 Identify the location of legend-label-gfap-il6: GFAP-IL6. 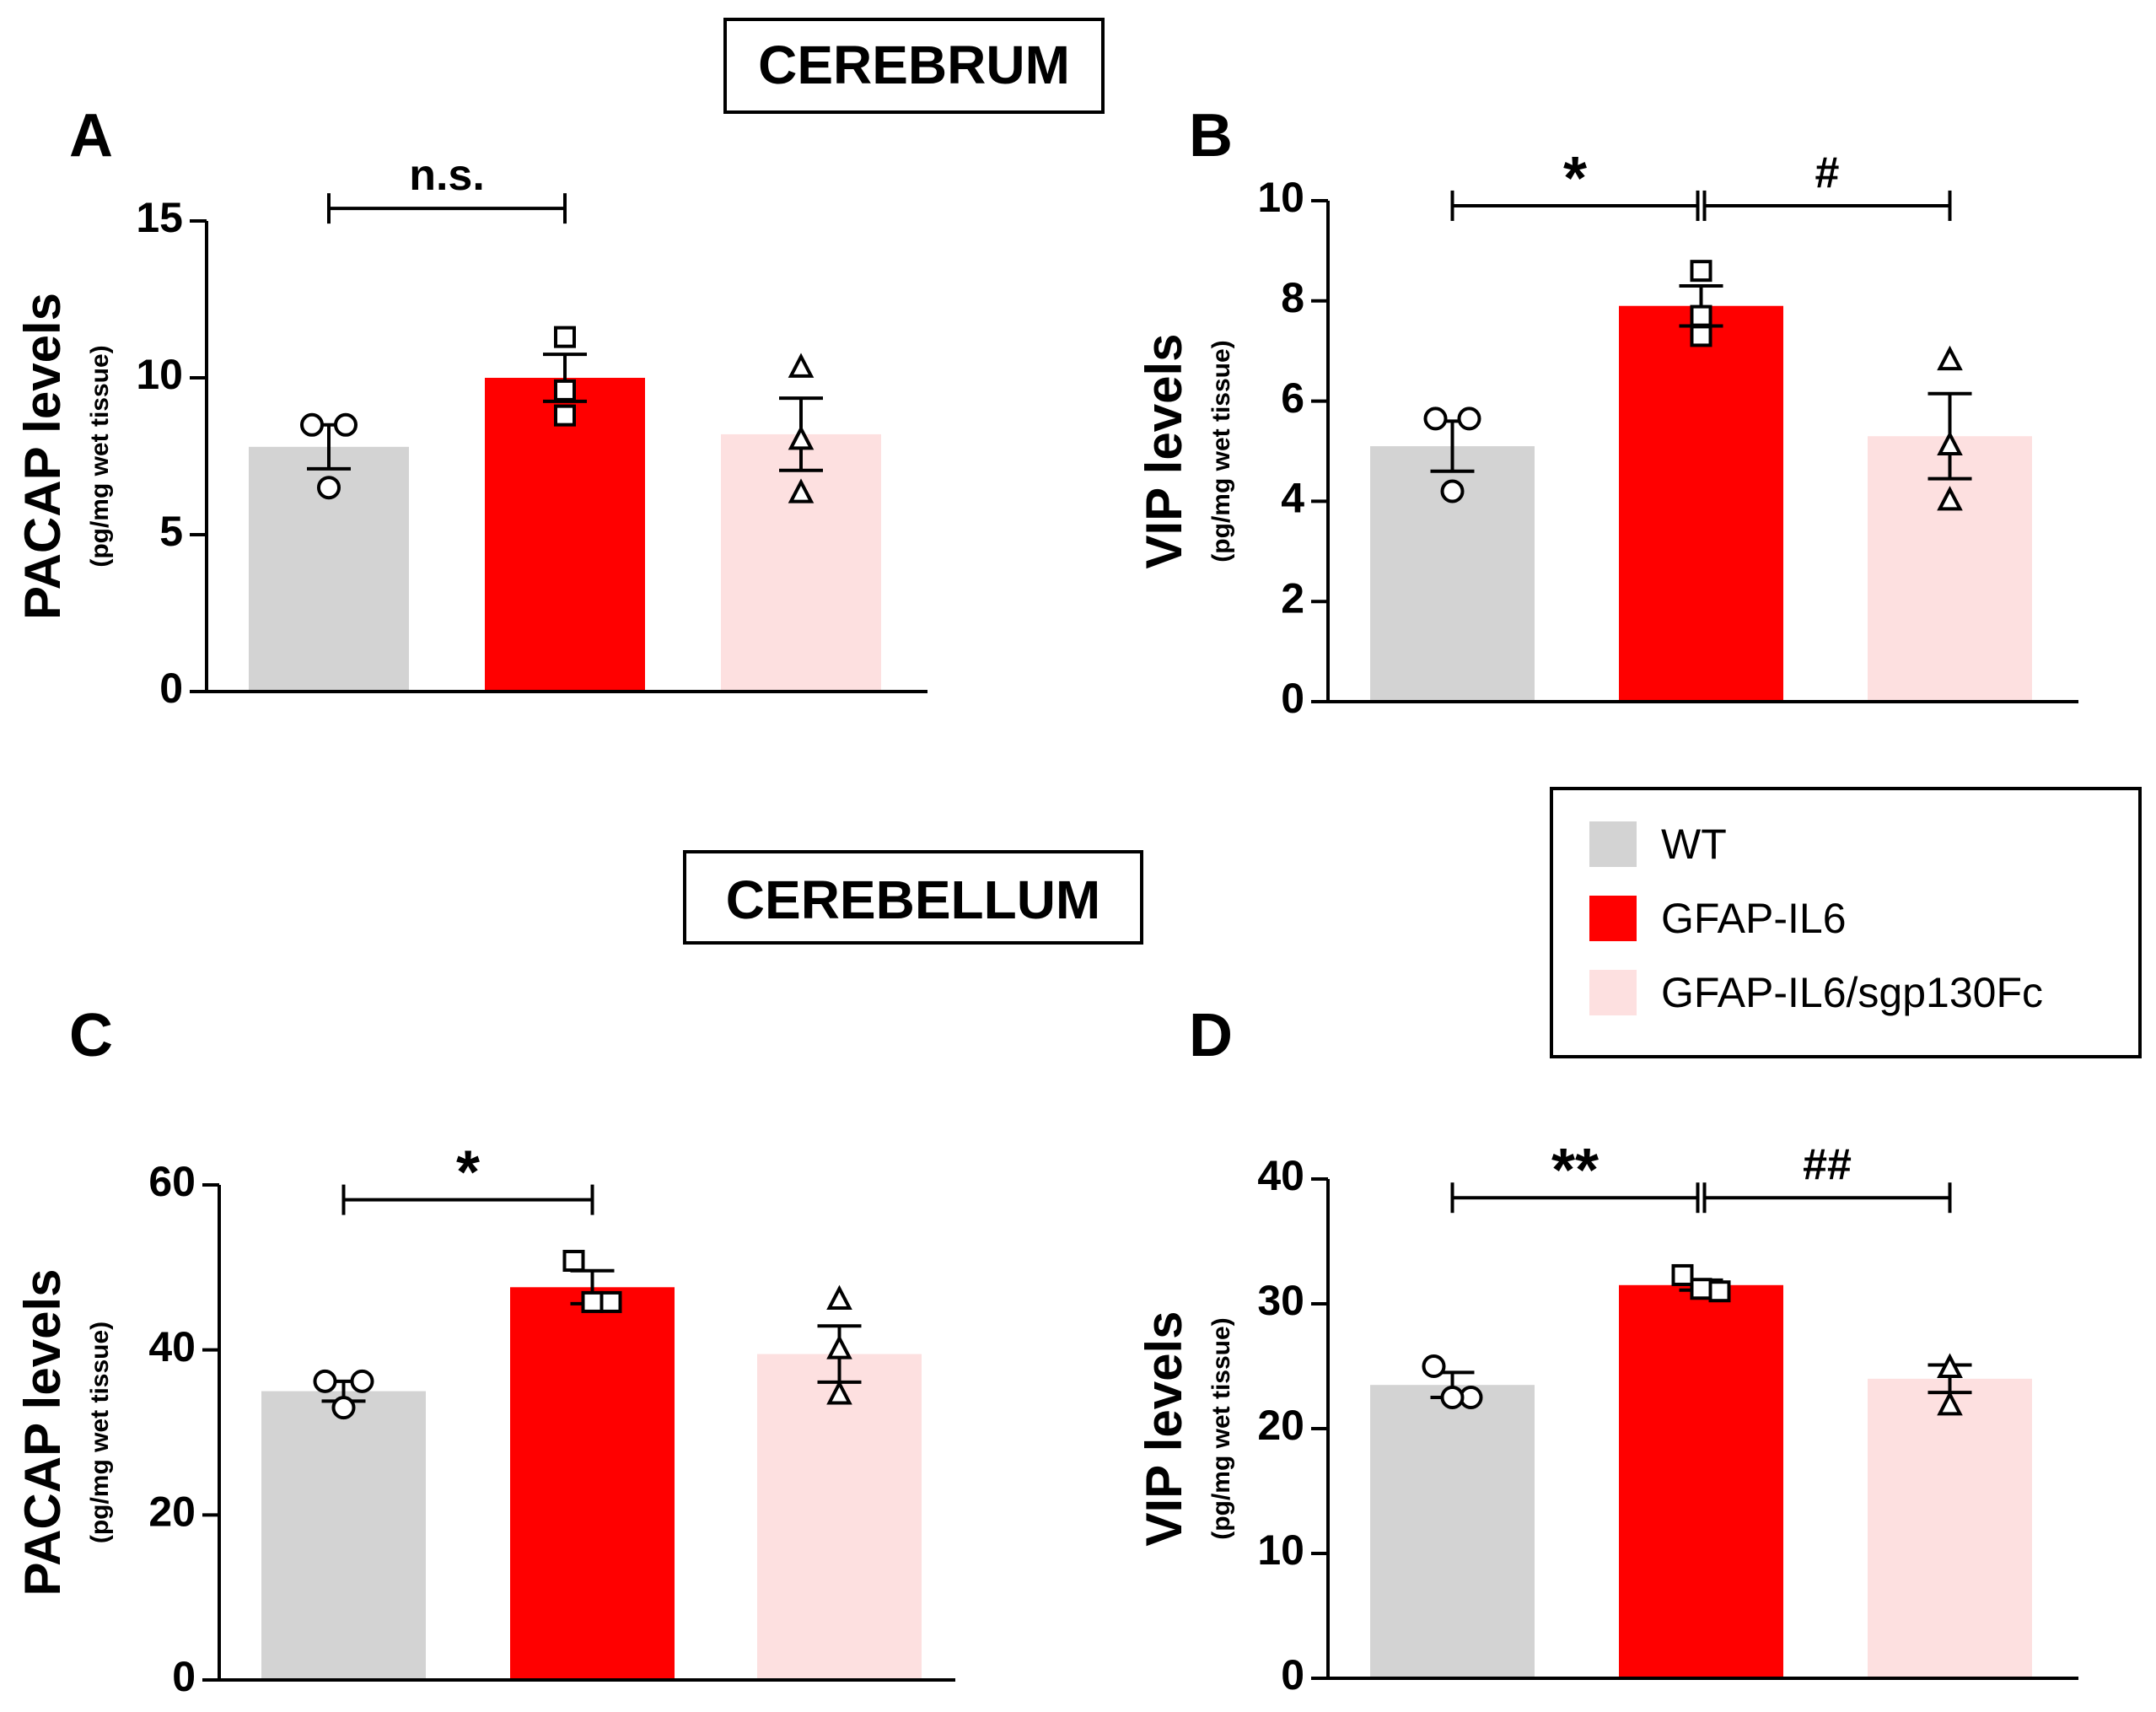
(1754, 919).